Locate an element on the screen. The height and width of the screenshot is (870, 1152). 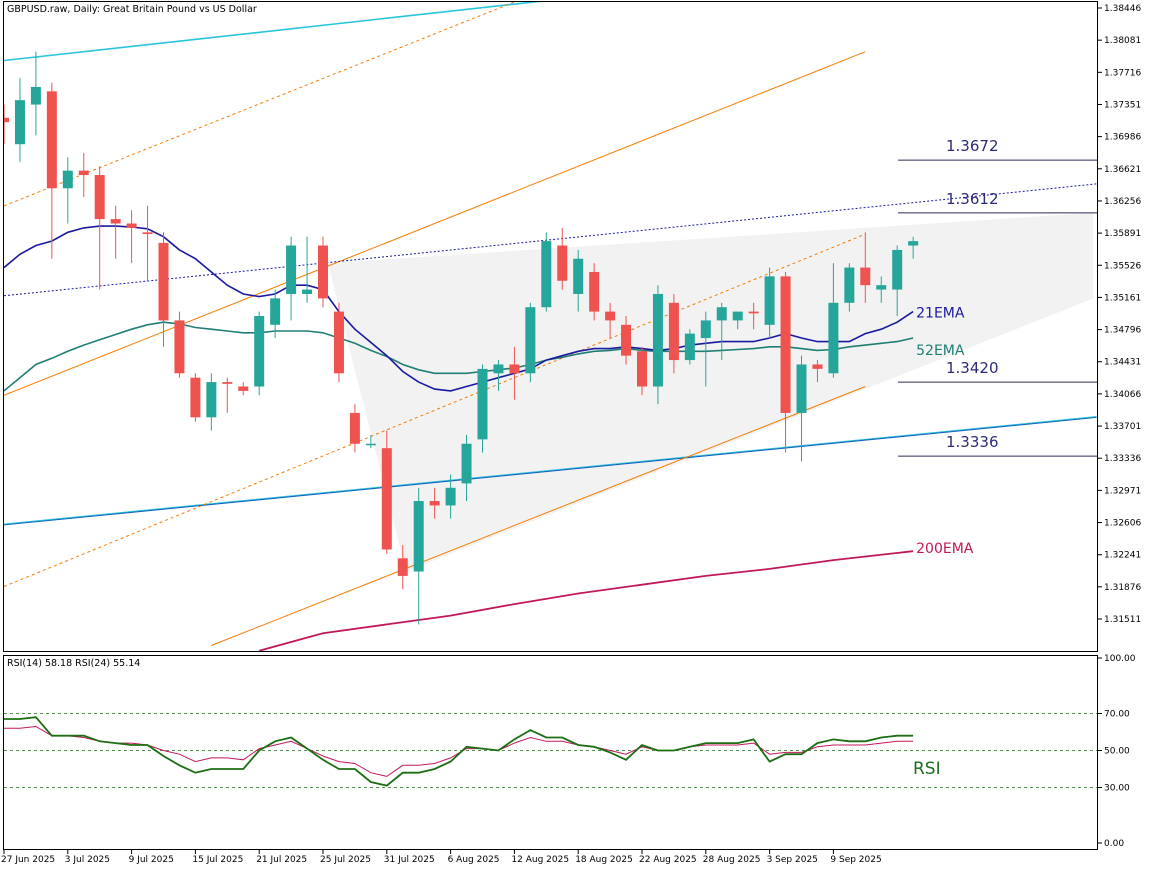
price-tick-label: 1.33701 is located at coordinates (1122, 427).